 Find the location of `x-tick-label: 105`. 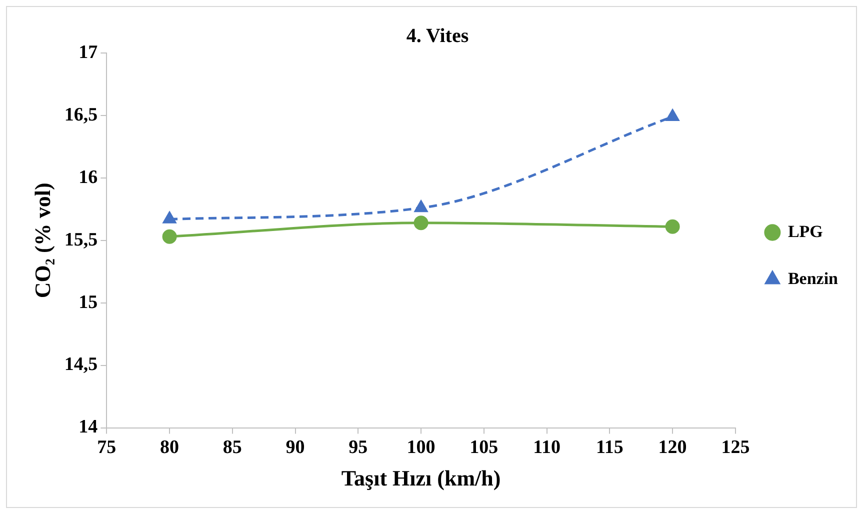

x-tick-label: 105 is located at coordinates (484, 447).